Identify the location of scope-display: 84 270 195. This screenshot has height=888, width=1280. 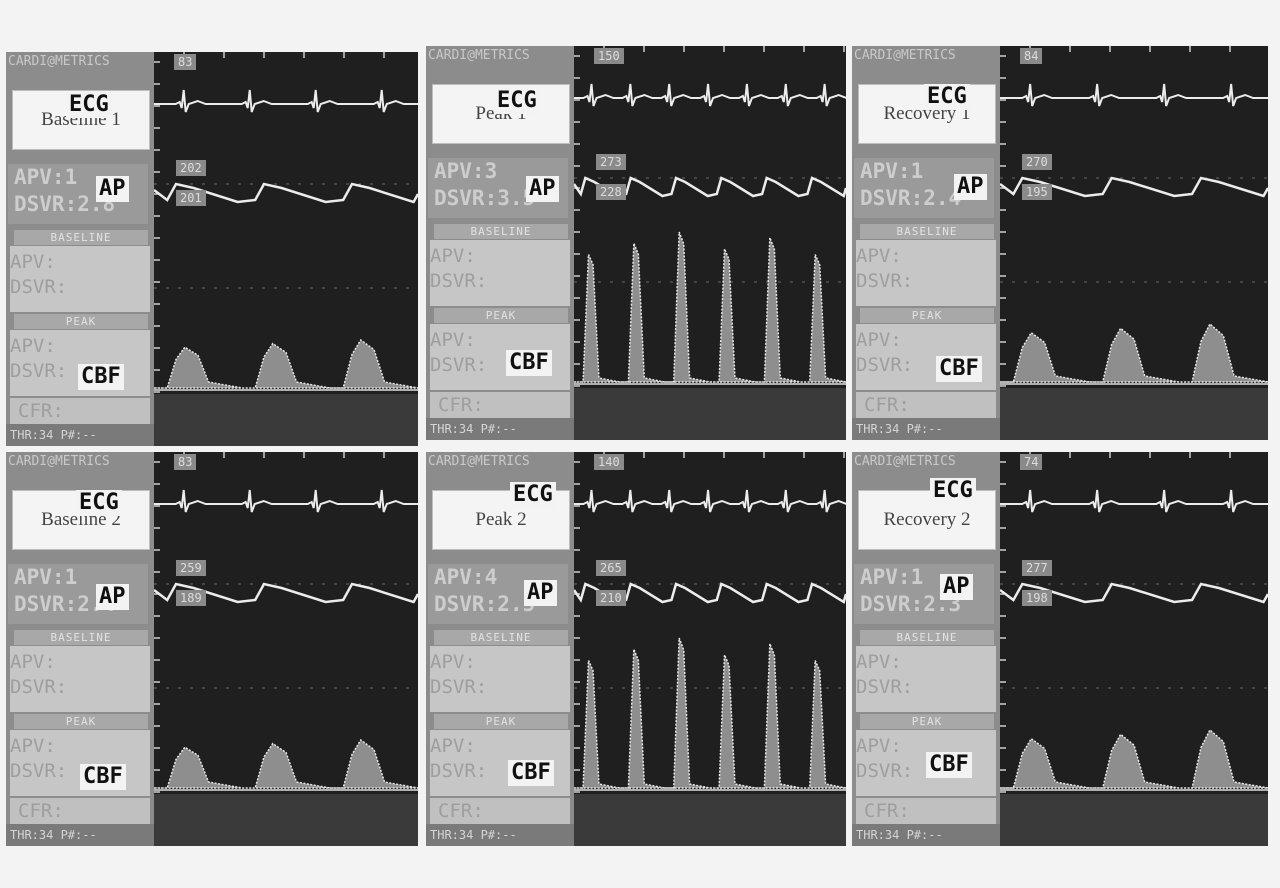
(1134, 243).